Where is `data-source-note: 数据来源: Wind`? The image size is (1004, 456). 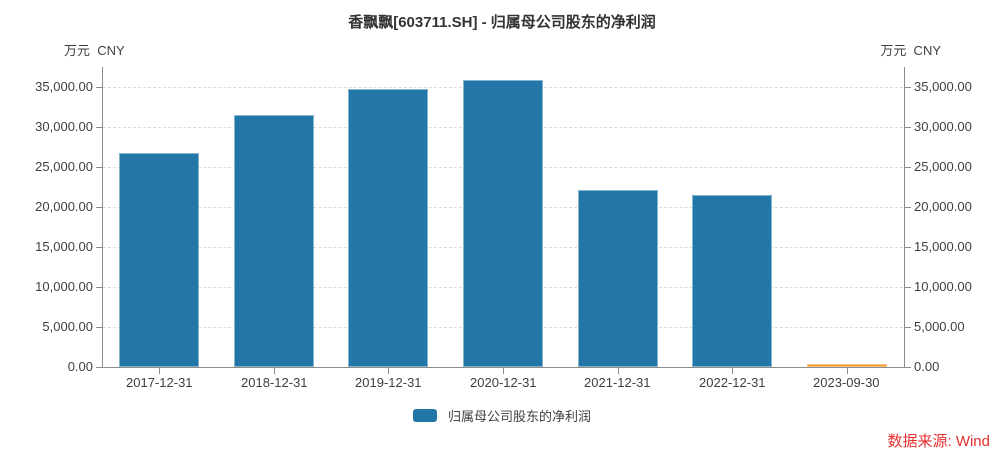
data-source-note: 数据来源: Wind is located at coordinates (938, 441).